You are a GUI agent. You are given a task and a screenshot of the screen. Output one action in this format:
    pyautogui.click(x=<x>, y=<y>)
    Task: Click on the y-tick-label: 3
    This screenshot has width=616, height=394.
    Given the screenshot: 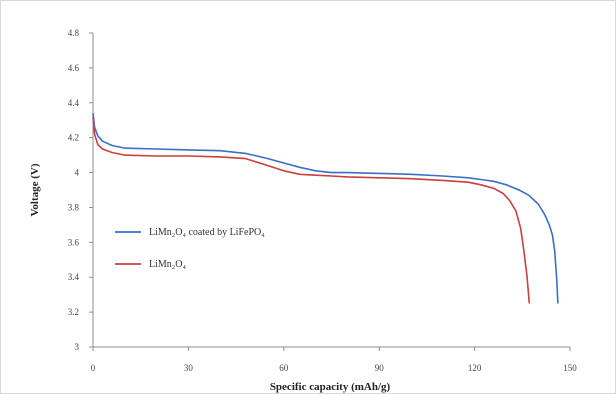 What is the action you would take?
    pyautogui.click(x=77, y=347)
    